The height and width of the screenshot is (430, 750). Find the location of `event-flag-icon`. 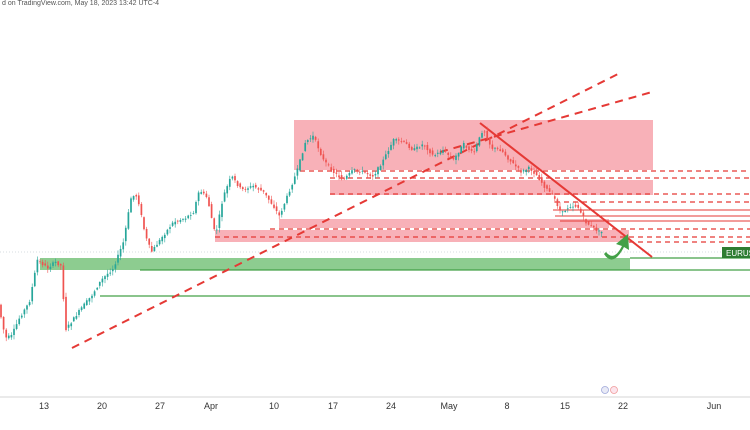

event-flag-icon is located at coordinates (605, 390).